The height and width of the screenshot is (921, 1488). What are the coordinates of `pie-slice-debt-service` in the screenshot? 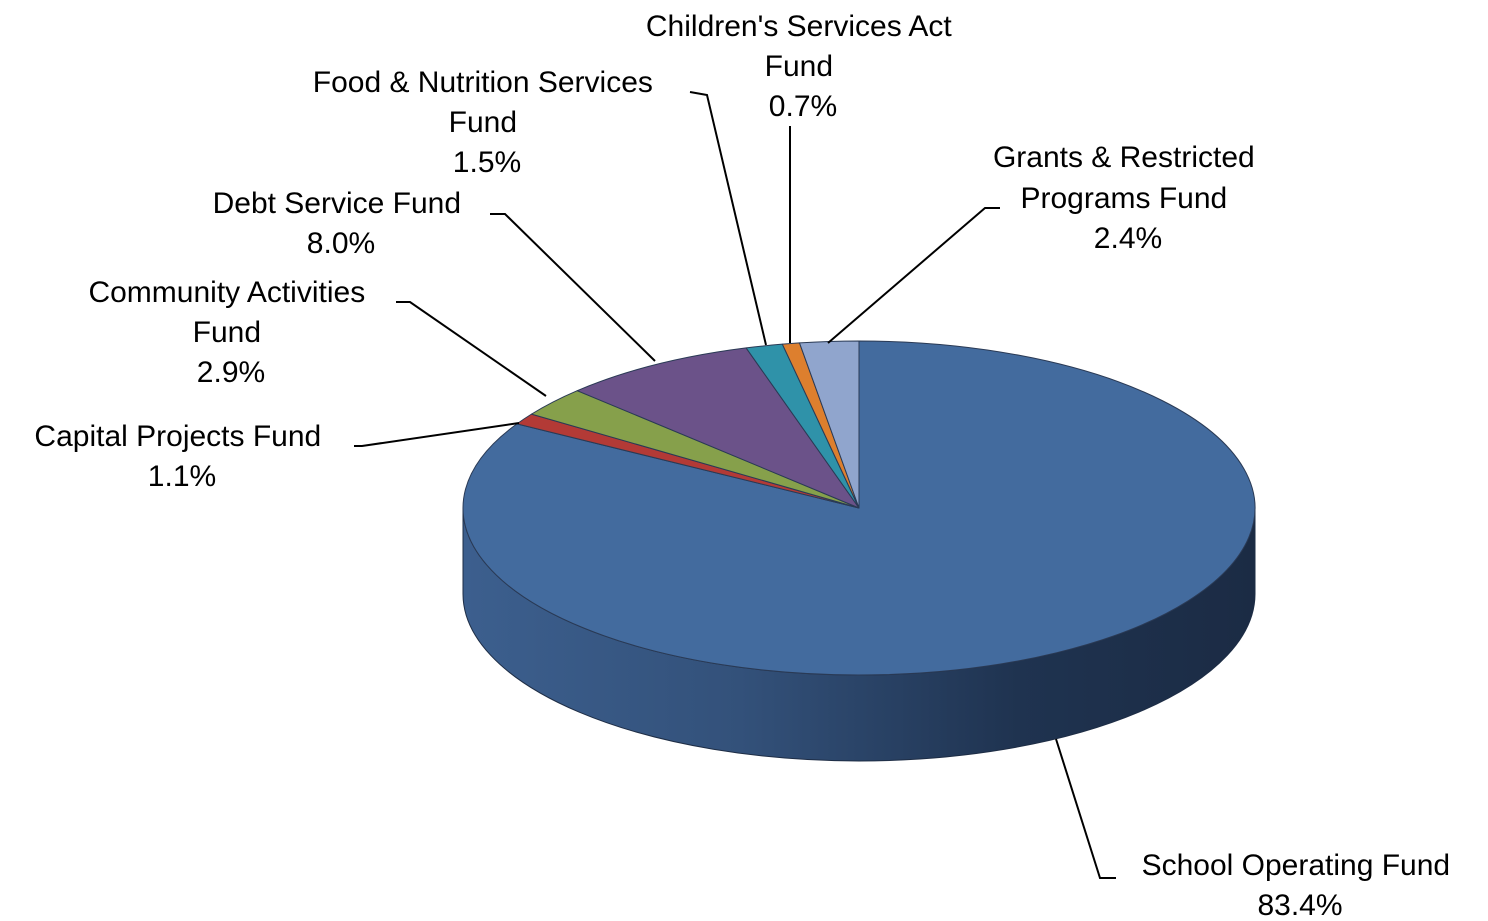 It's located at (718, 428).